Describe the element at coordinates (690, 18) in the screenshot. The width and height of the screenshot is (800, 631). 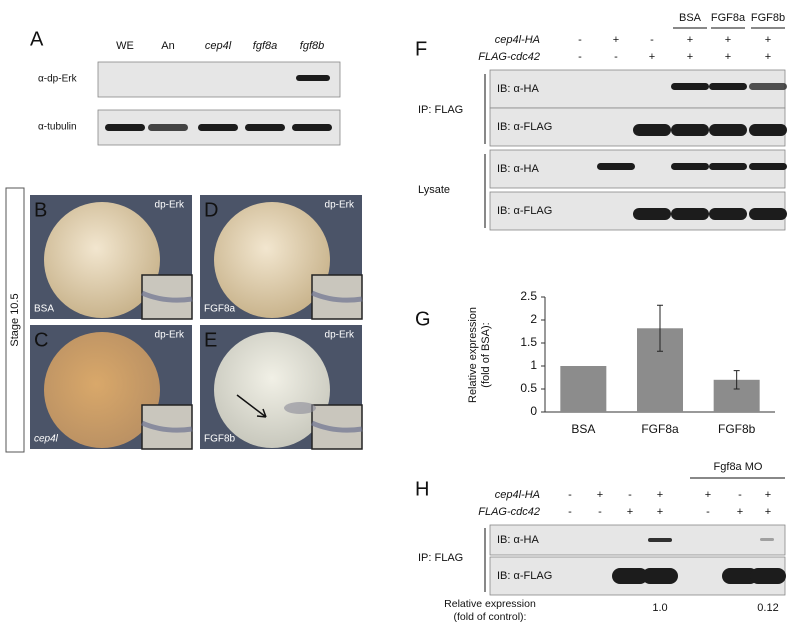
I see `group-label: BSA` at that location.